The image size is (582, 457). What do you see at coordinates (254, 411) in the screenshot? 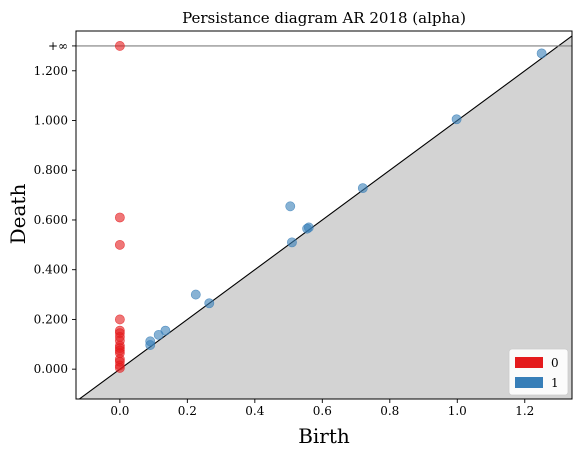
I see `x-tick-label: 0.4` at bounding box center [254, 411].